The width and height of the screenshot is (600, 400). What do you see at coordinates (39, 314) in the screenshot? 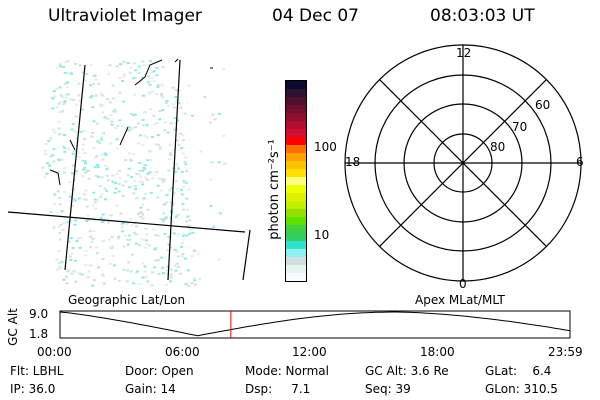
I see `ymax-label: 9.0` at bounding box center [39, 314].